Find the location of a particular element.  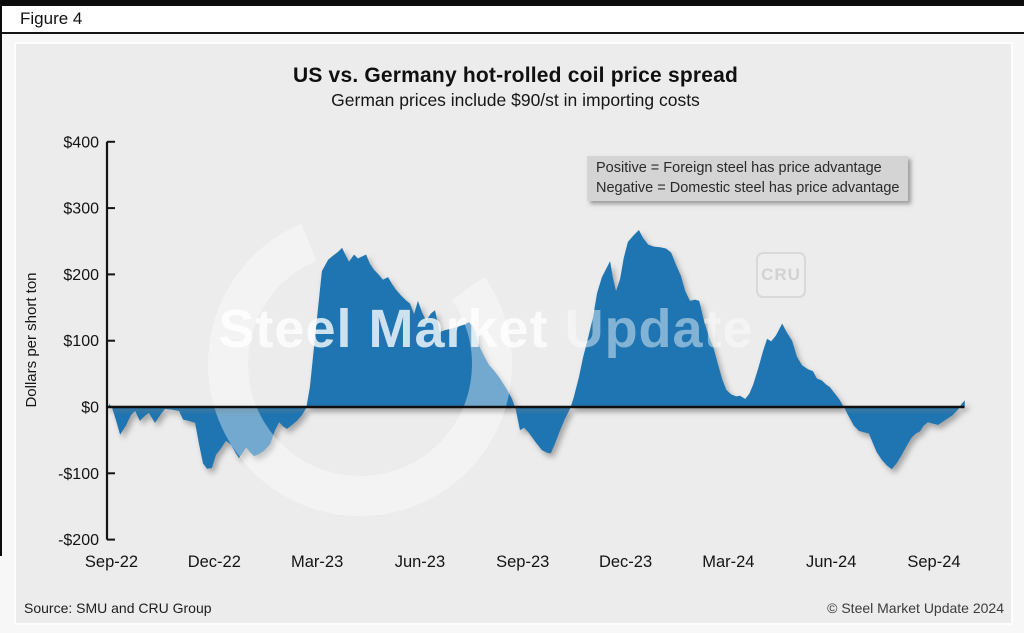

copyright-notice: © Steel Market Update 2024 is located at coordinates (915, 608).